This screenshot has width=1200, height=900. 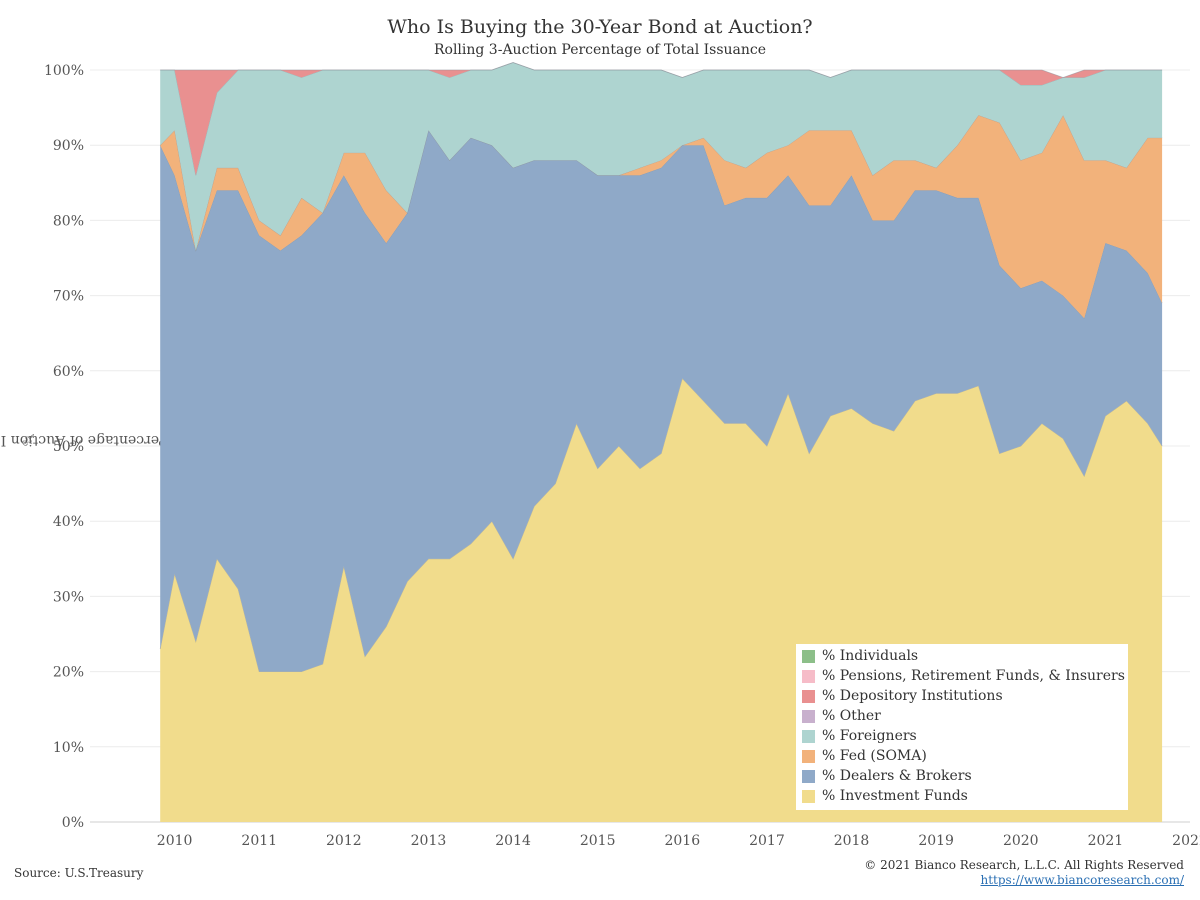 What do you see at coordinates (68, 673) in the screenshot?
I see `y-tick-label: 20%` at bounding box center [68, 673].